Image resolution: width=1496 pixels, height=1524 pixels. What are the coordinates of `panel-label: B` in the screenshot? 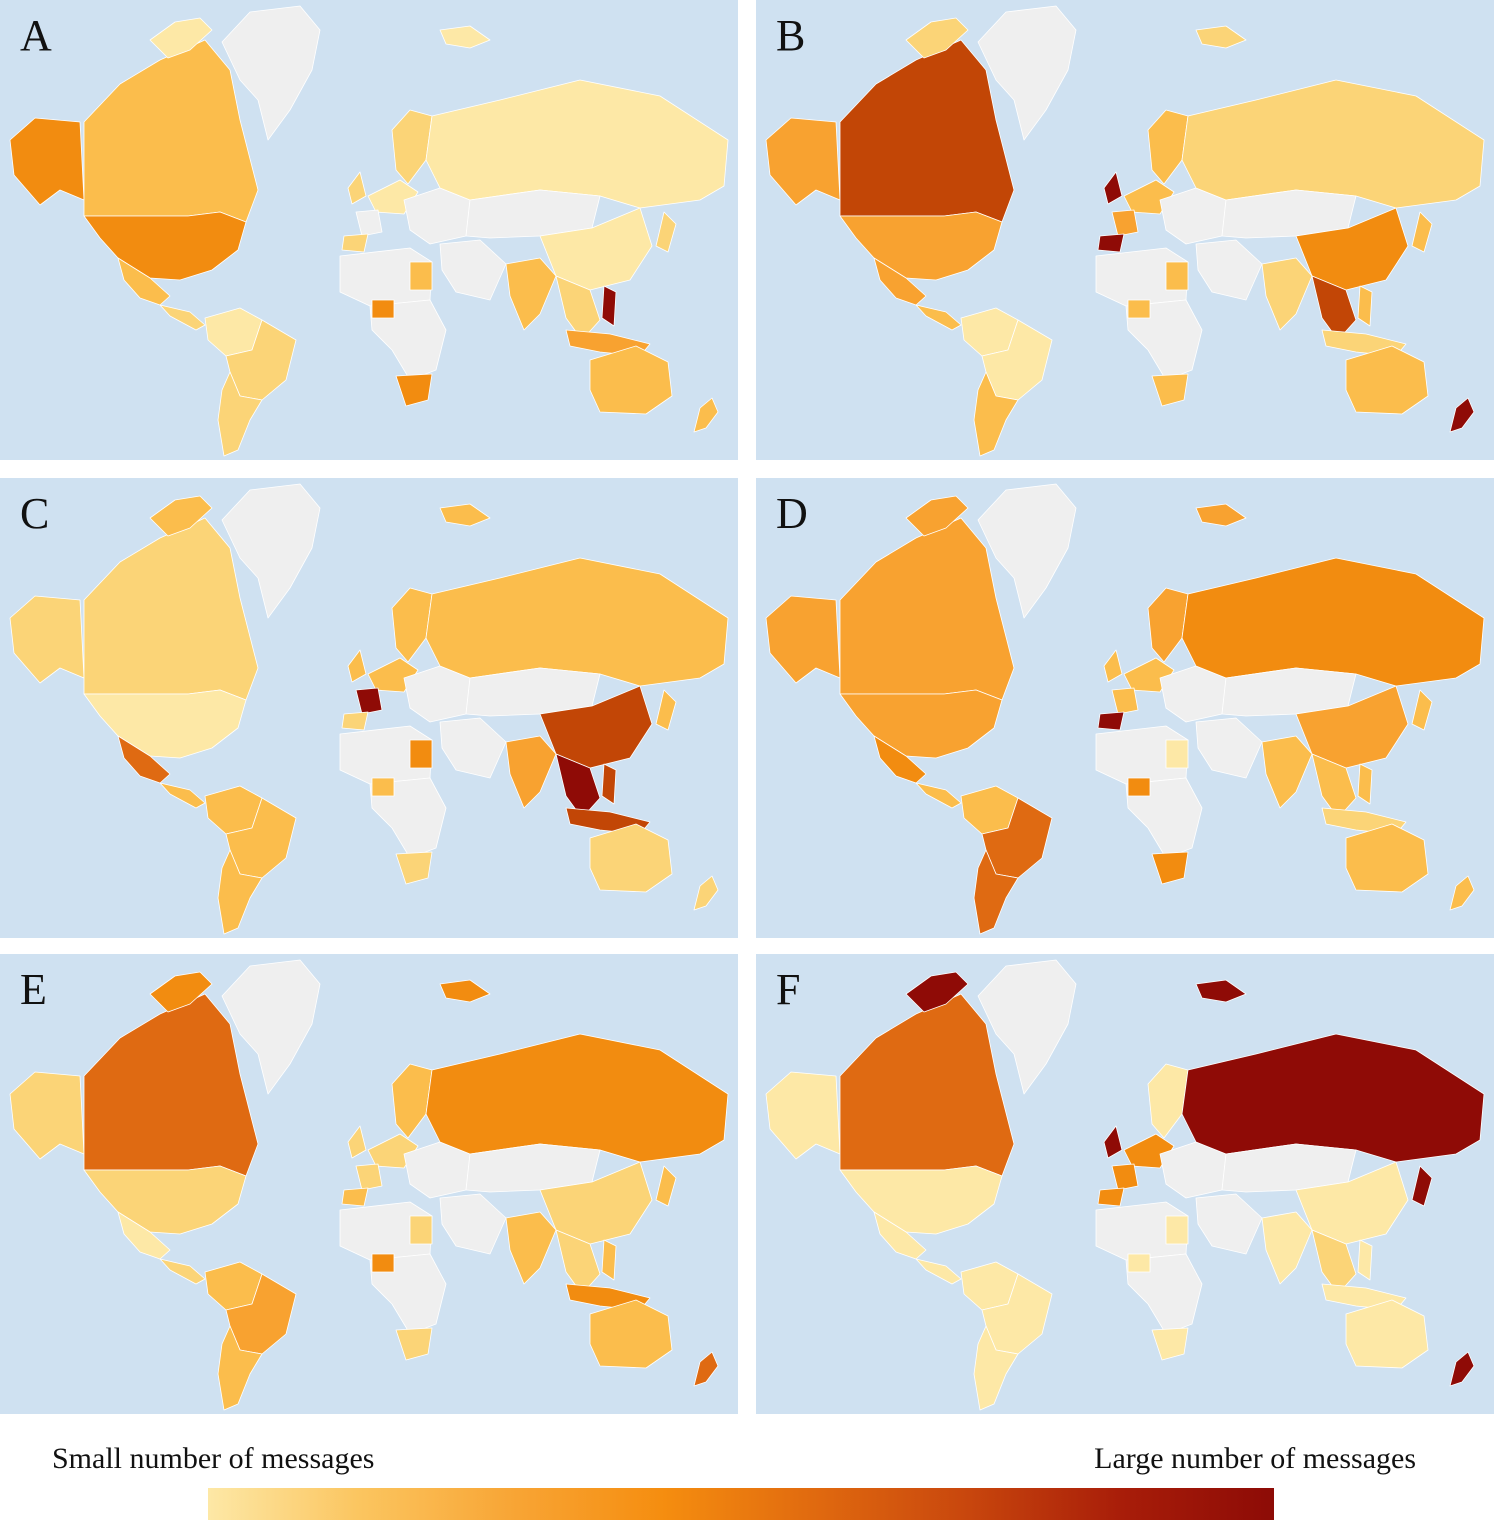 It's located at (791, 35).